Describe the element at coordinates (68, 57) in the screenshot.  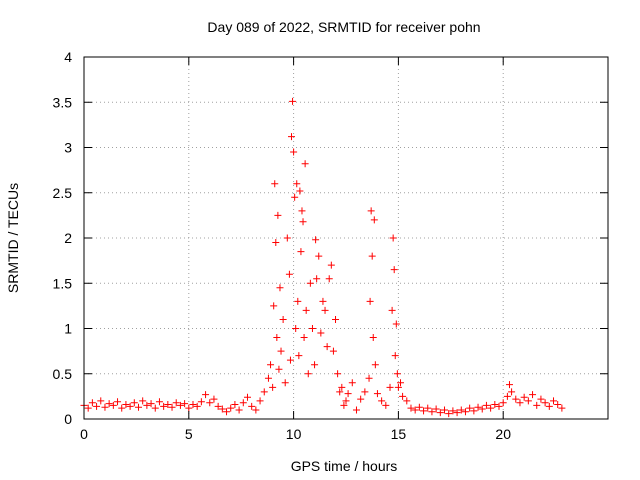
I see `y-tick-label: 4` at that location.